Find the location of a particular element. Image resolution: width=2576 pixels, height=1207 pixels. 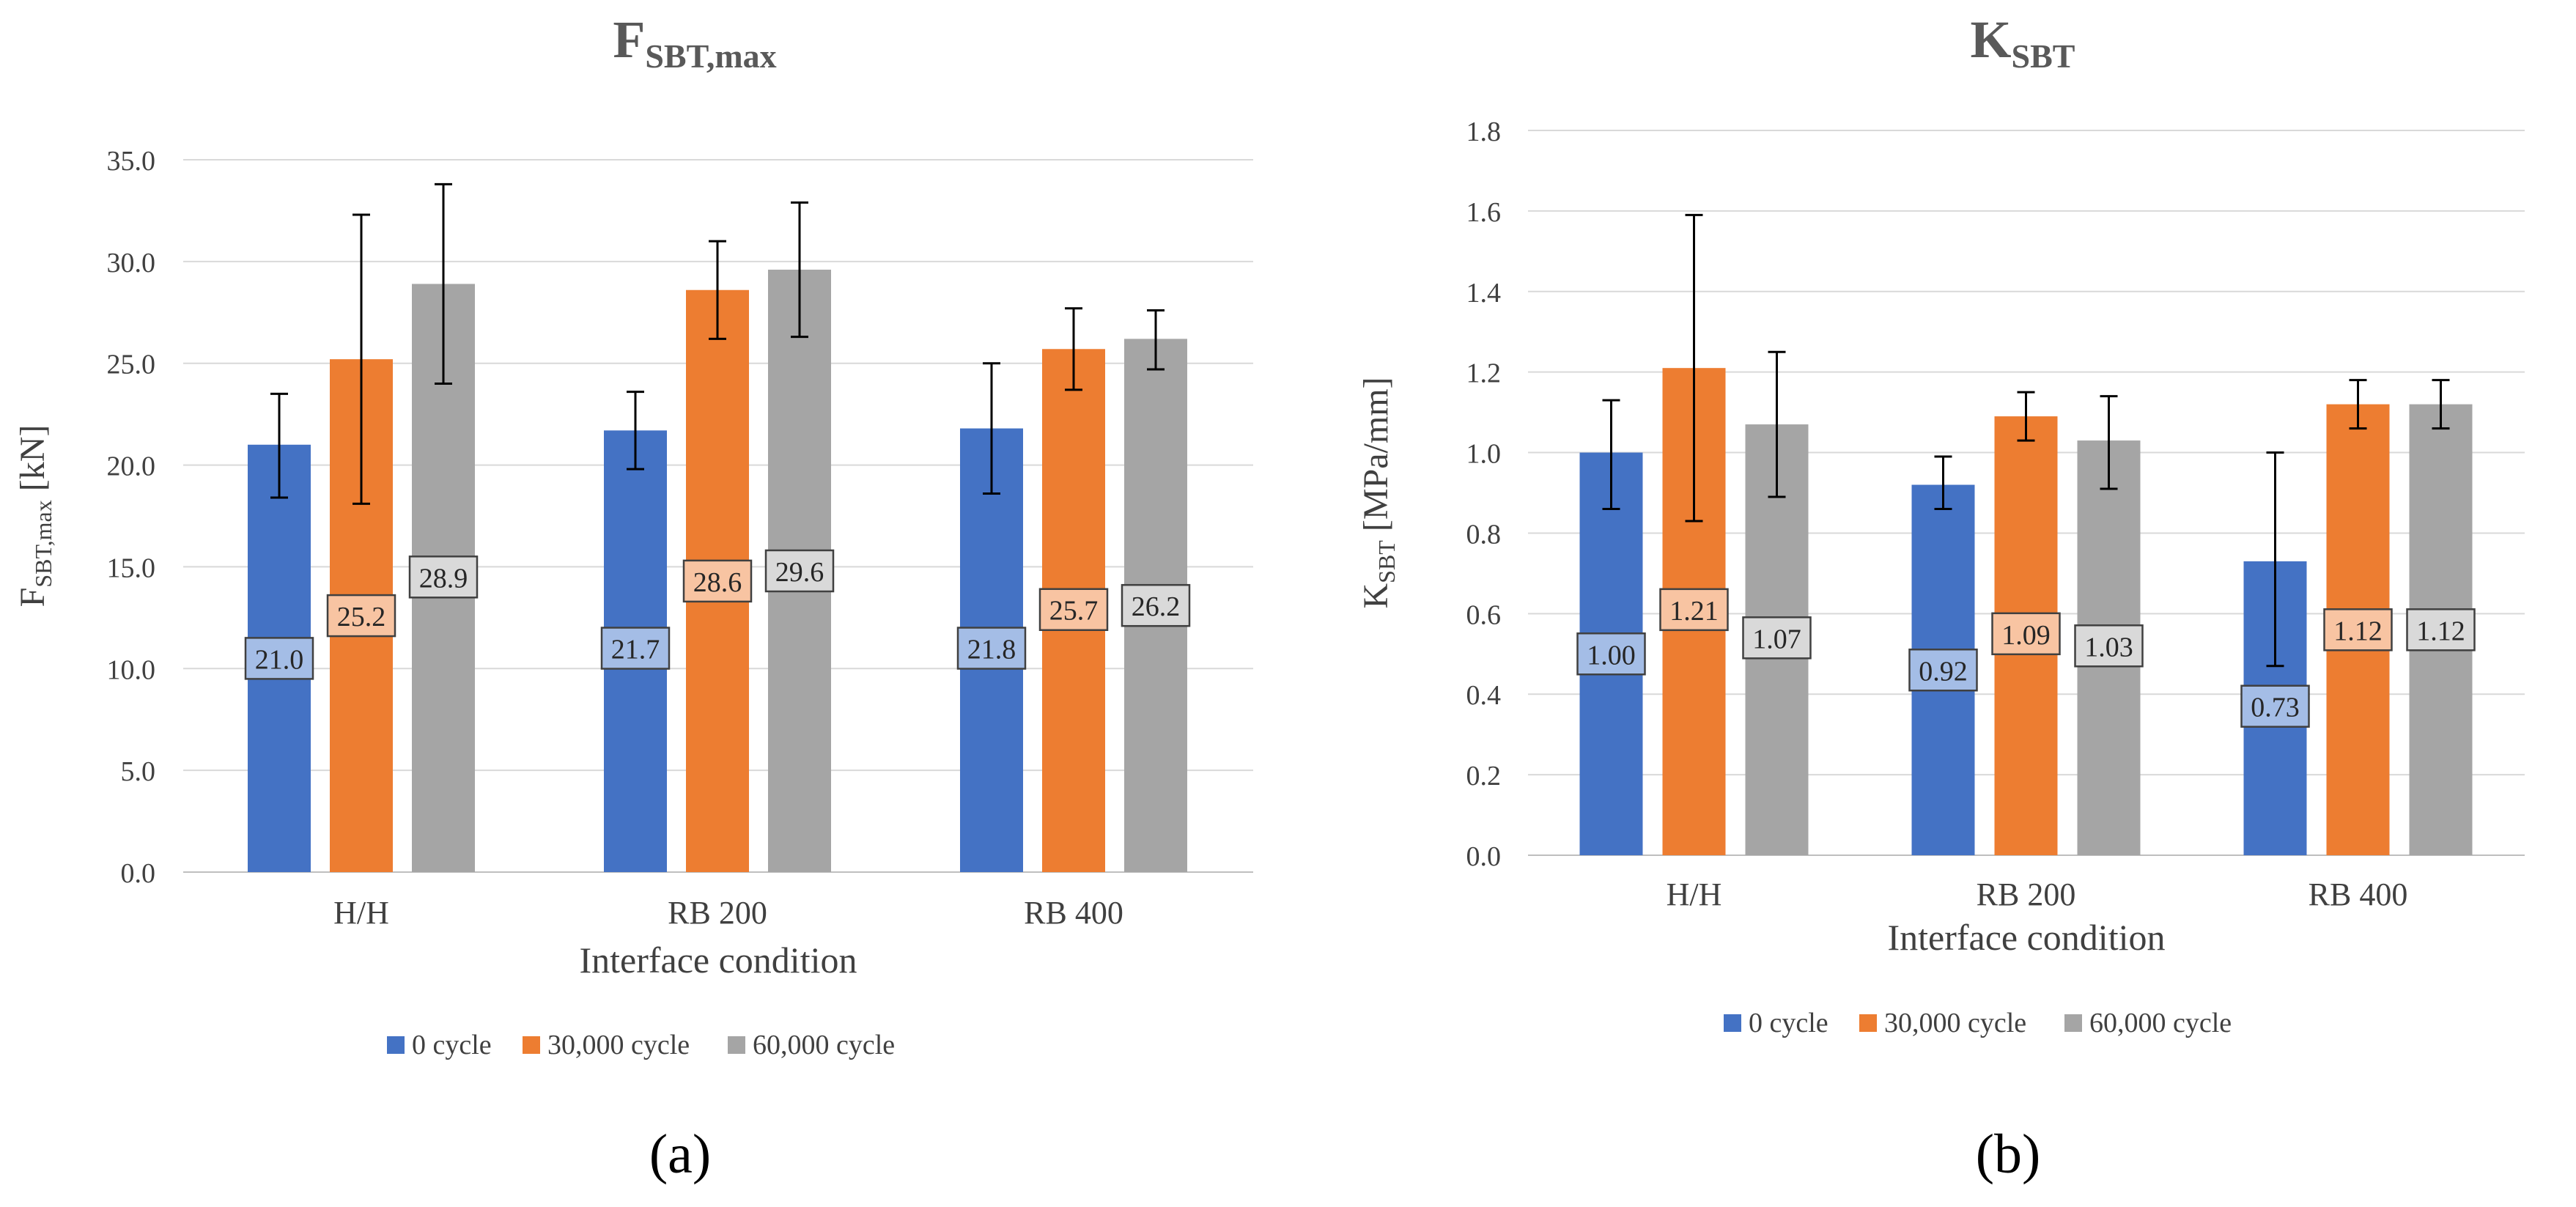

y-tick-label: 15.0 is located at coordinates (131, 568).